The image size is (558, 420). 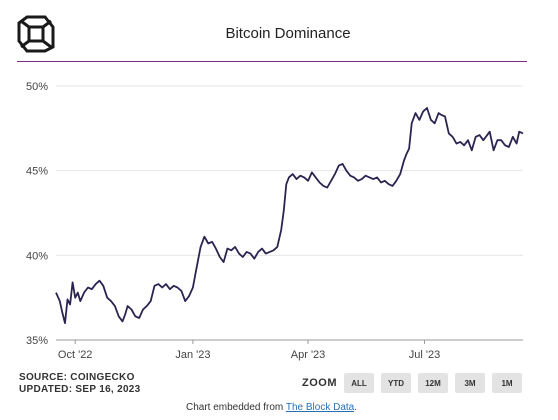 I want to click on chart-title: Bitcoin Dominance, so click(x=288, y=33).